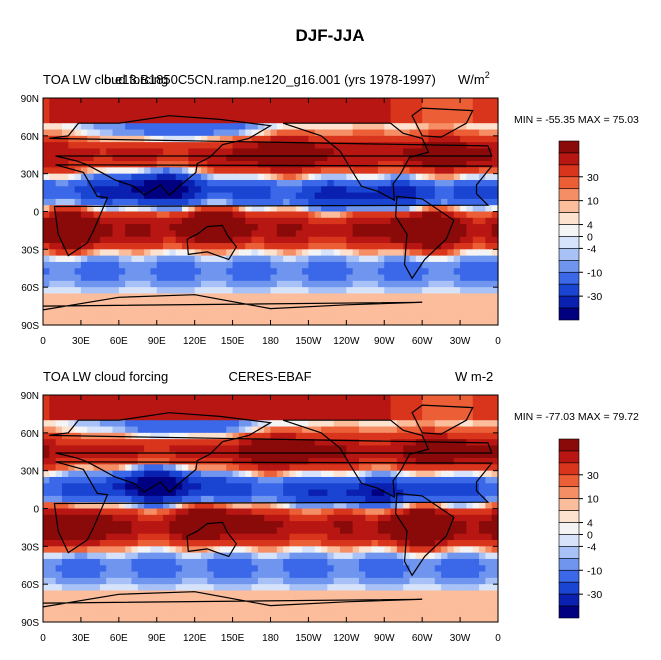  Describe the element at coordinates (233, 341) in the screenshot. I see `x-tick-label: 150E` at that location.